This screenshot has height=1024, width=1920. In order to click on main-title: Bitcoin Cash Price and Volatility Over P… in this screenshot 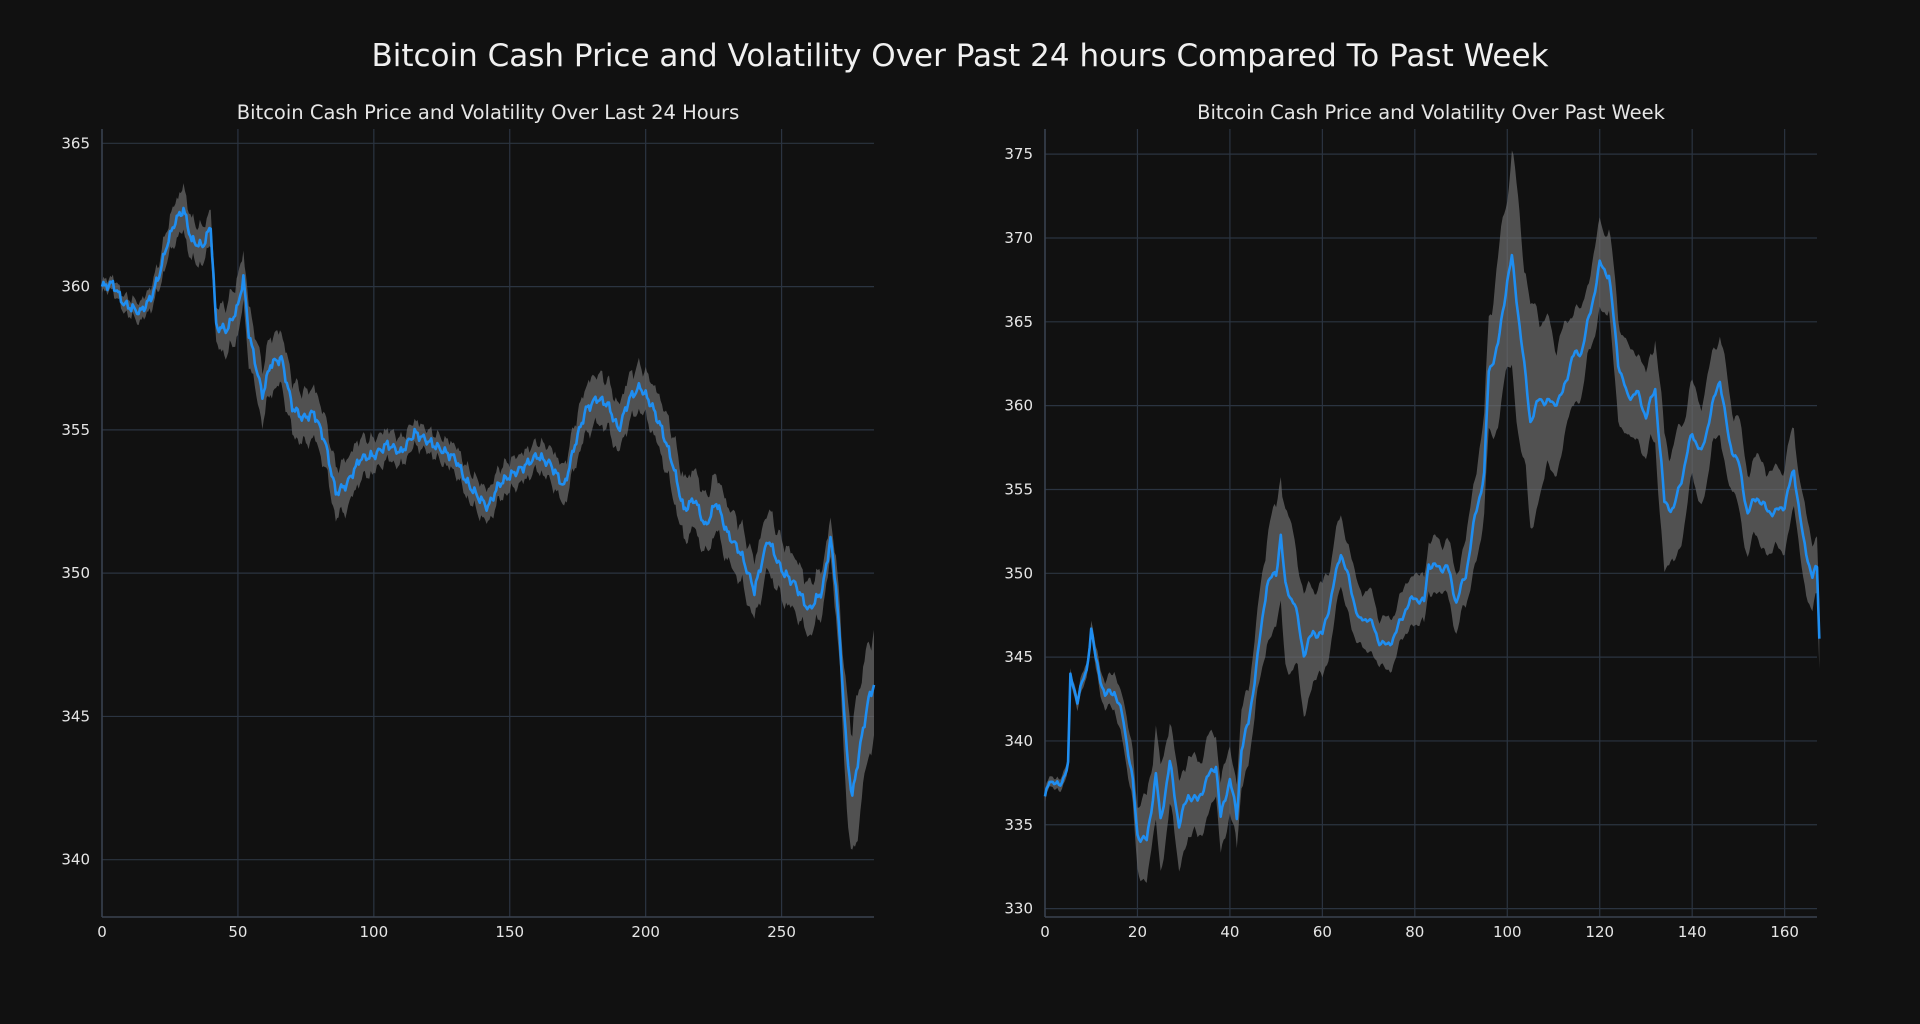, I will do `click(960, 56)`.